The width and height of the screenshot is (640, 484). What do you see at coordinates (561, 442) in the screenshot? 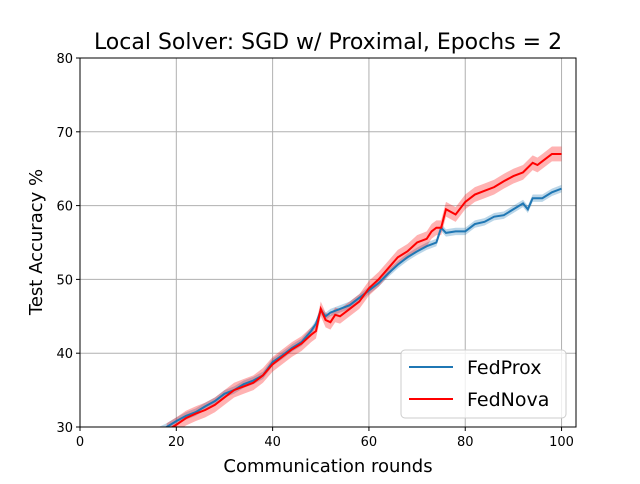
I see `x-tick-label: 100` at bounding box center [561, 442].